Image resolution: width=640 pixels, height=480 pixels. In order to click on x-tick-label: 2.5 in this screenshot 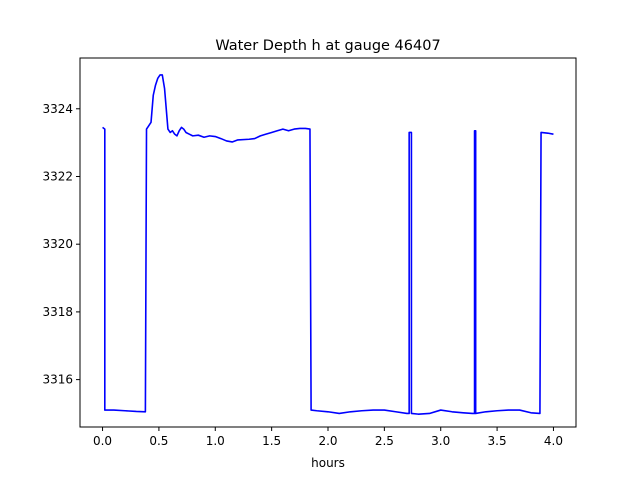, I will do `click(384, 441)`.